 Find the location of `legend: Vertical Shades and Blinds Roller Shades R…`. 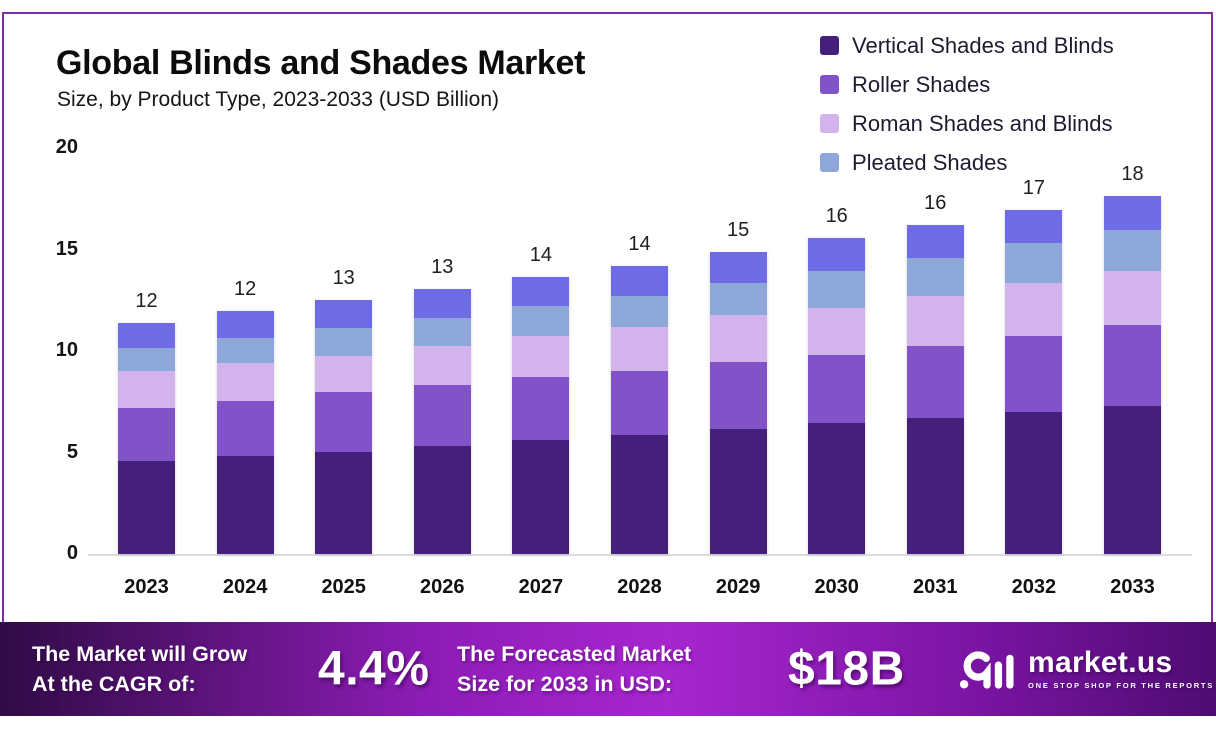

legend: Vertical Shades and Blinds Roller Shades R… is located at coordinates (967, 104).